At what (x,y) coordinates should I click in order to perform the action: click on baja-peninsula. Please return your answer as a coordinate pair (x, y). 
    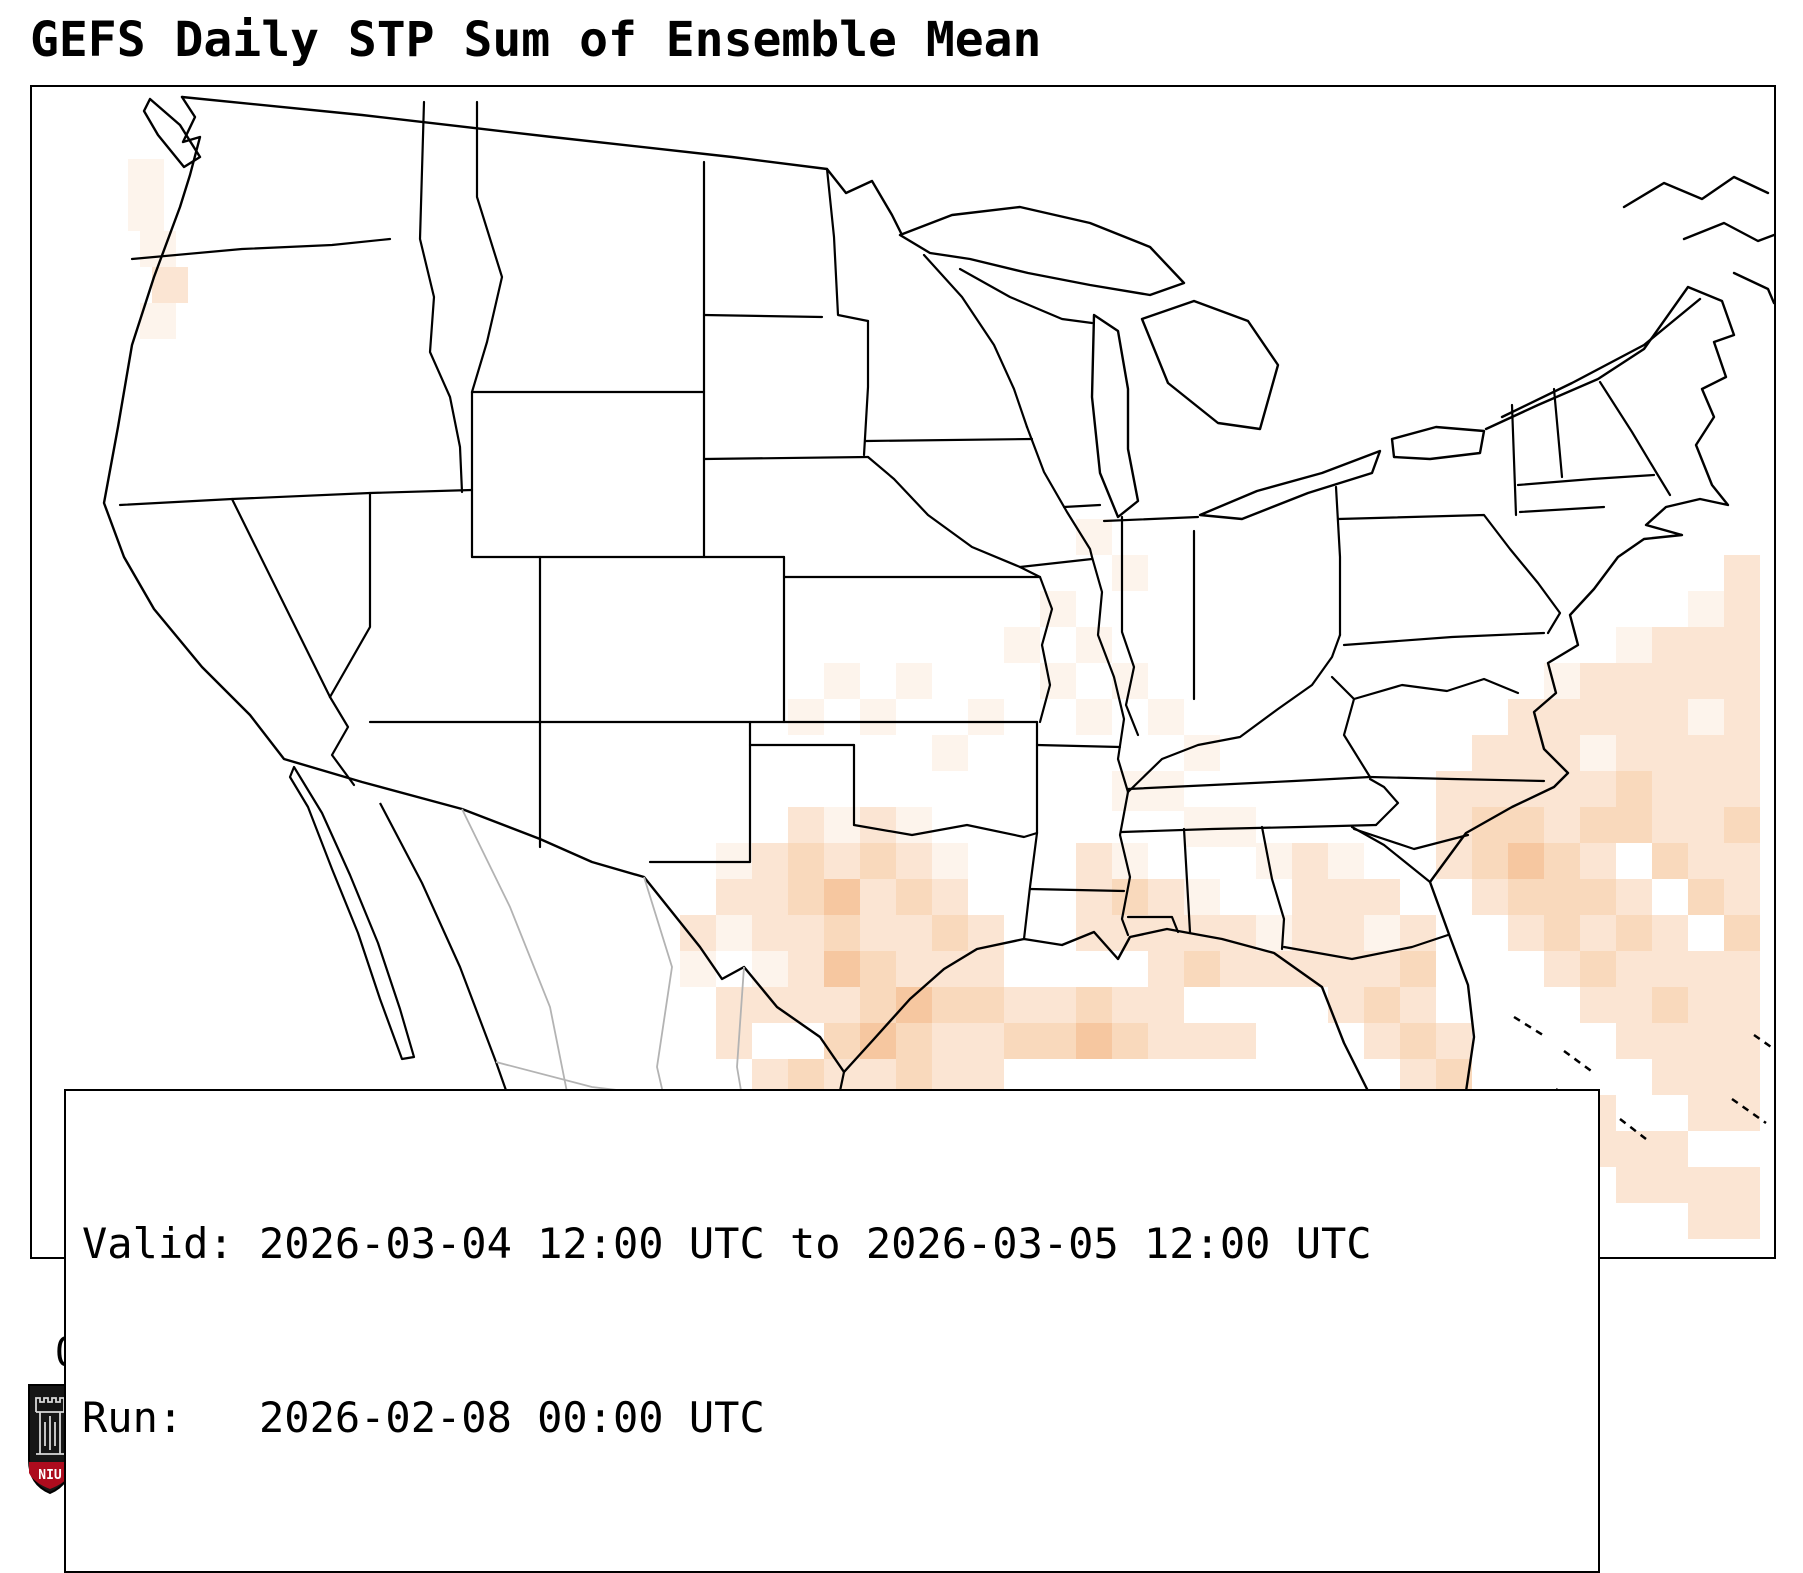
    Looking at the image, I should click on (352, 913).